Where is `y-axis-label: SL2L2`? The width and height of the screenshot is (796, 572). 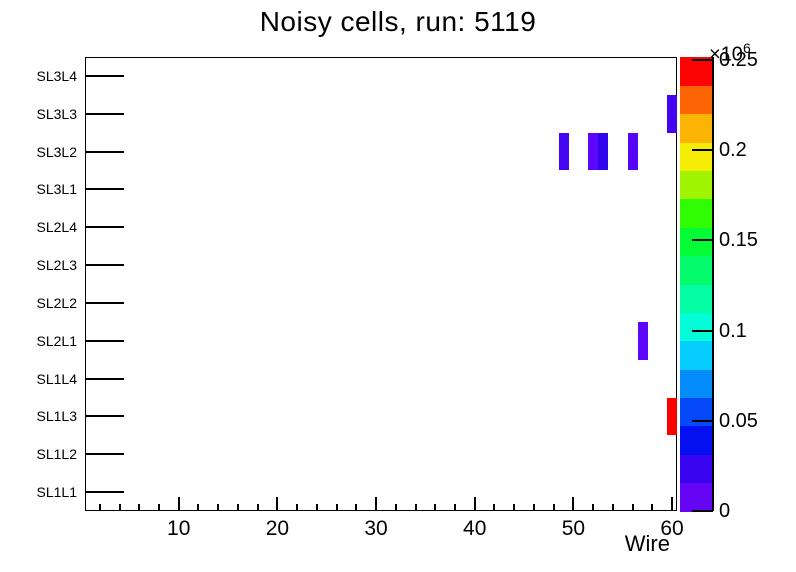
y-axis-label: SL2L2 is located at coordinates (56, 302).